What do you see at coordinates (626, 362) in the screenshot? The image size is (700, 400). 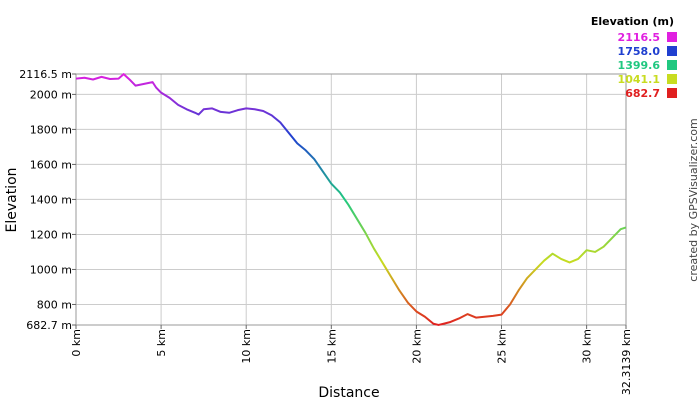 I see `x-tick-label: 32.3139 km` at bounding box center [626, 362].